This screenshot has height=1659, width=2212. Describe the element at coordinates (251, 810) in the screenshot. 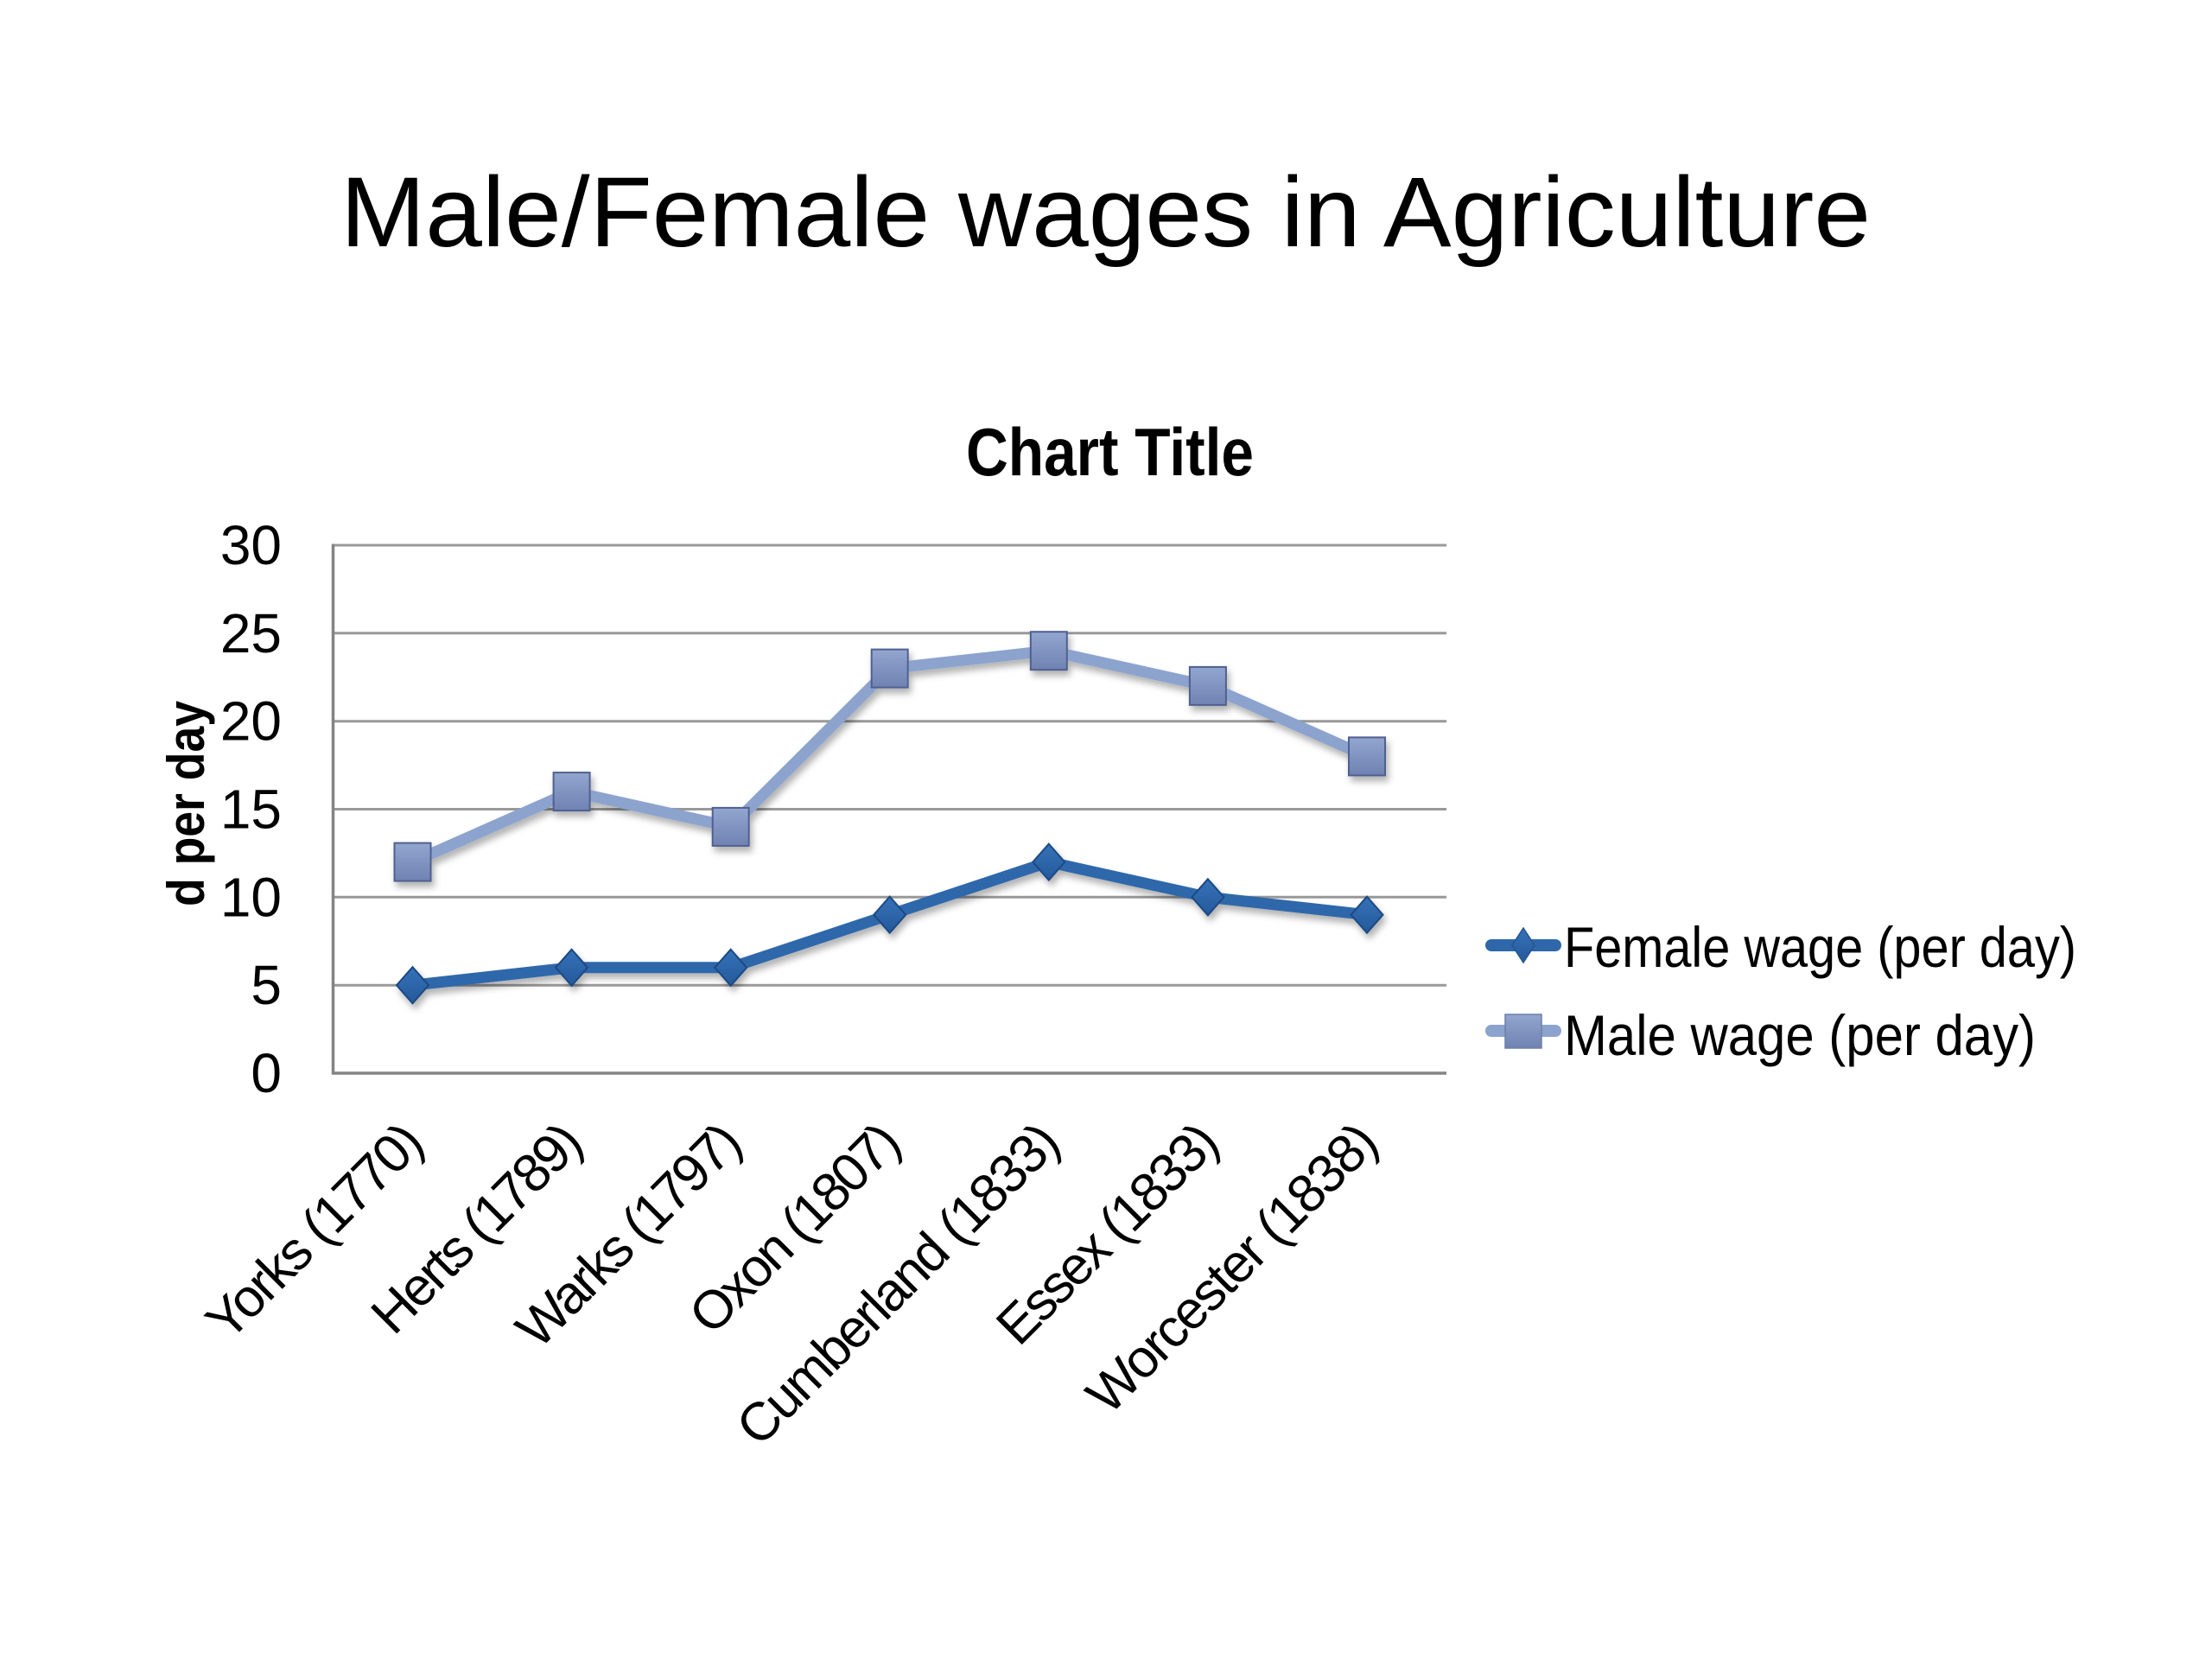

I see `svg-text: 15` at that location.